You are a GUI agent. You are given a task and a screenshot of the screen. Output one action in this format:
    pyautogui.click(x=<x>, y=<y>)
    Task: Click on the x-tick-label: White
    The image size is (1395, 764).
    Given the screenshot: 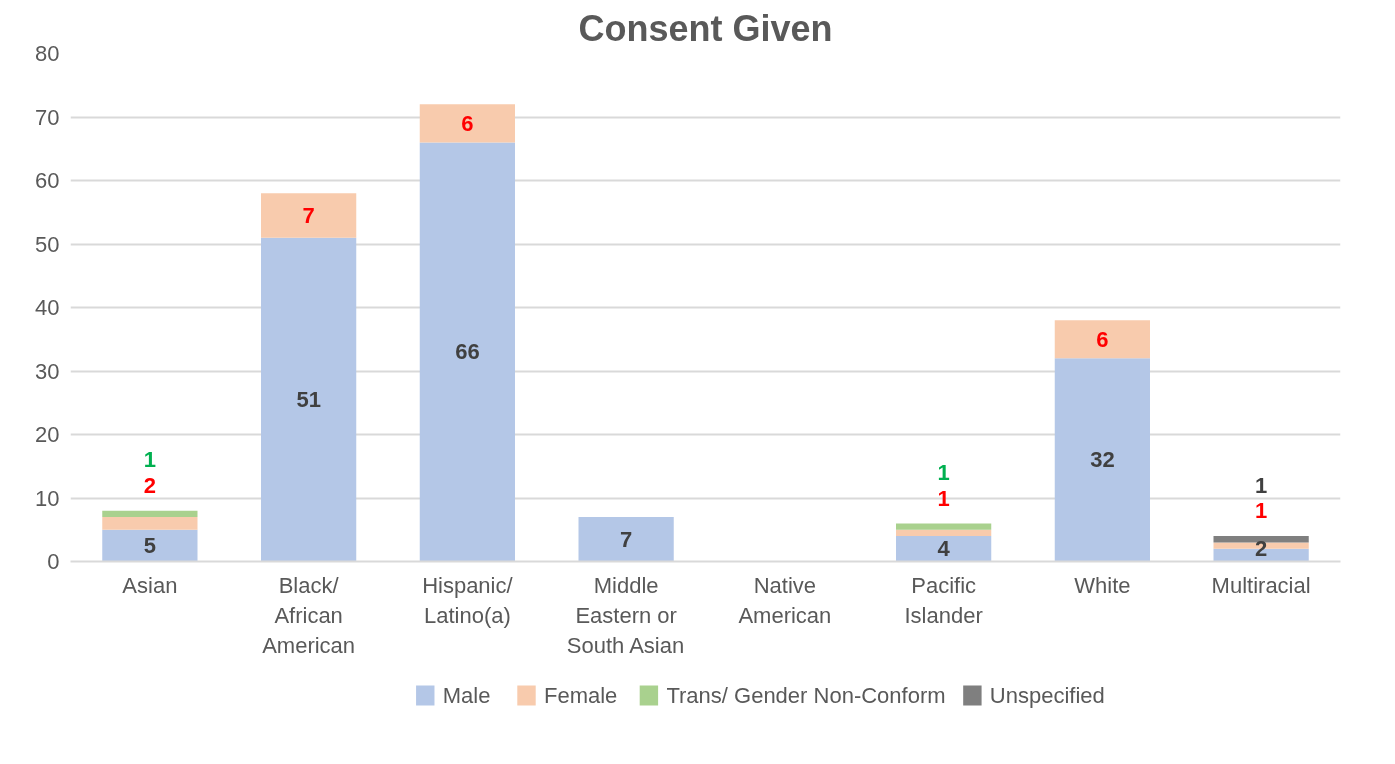 What is the action you would take?
    pyautogui.click(x=1102, y=585)
    